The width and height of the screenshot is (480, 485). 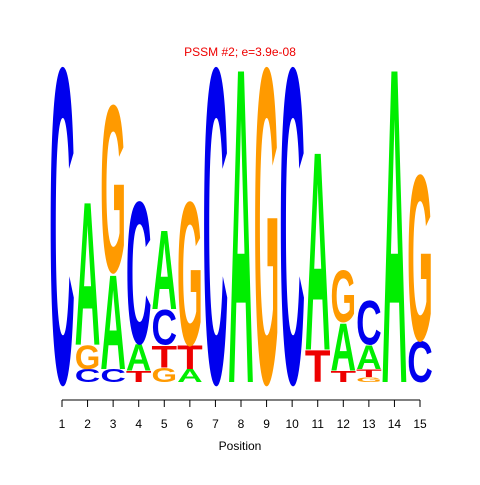 I want to click on x-tick-label: 7, so click(x=215, y=424).